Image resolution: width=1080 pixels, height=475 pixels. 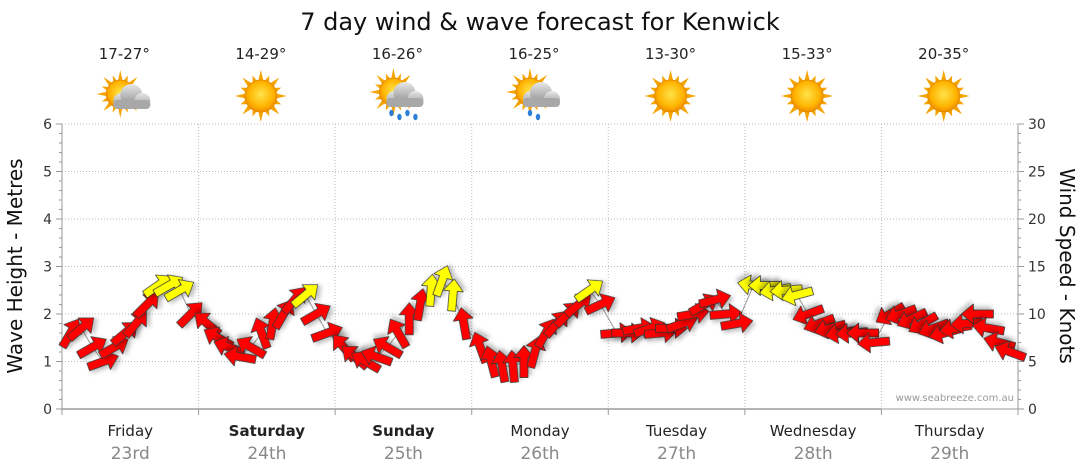 What do you see at coordinates (124, 54) in the screenshot?
I see `temperature-range: 17-27°` at bounding box center [124, 54].